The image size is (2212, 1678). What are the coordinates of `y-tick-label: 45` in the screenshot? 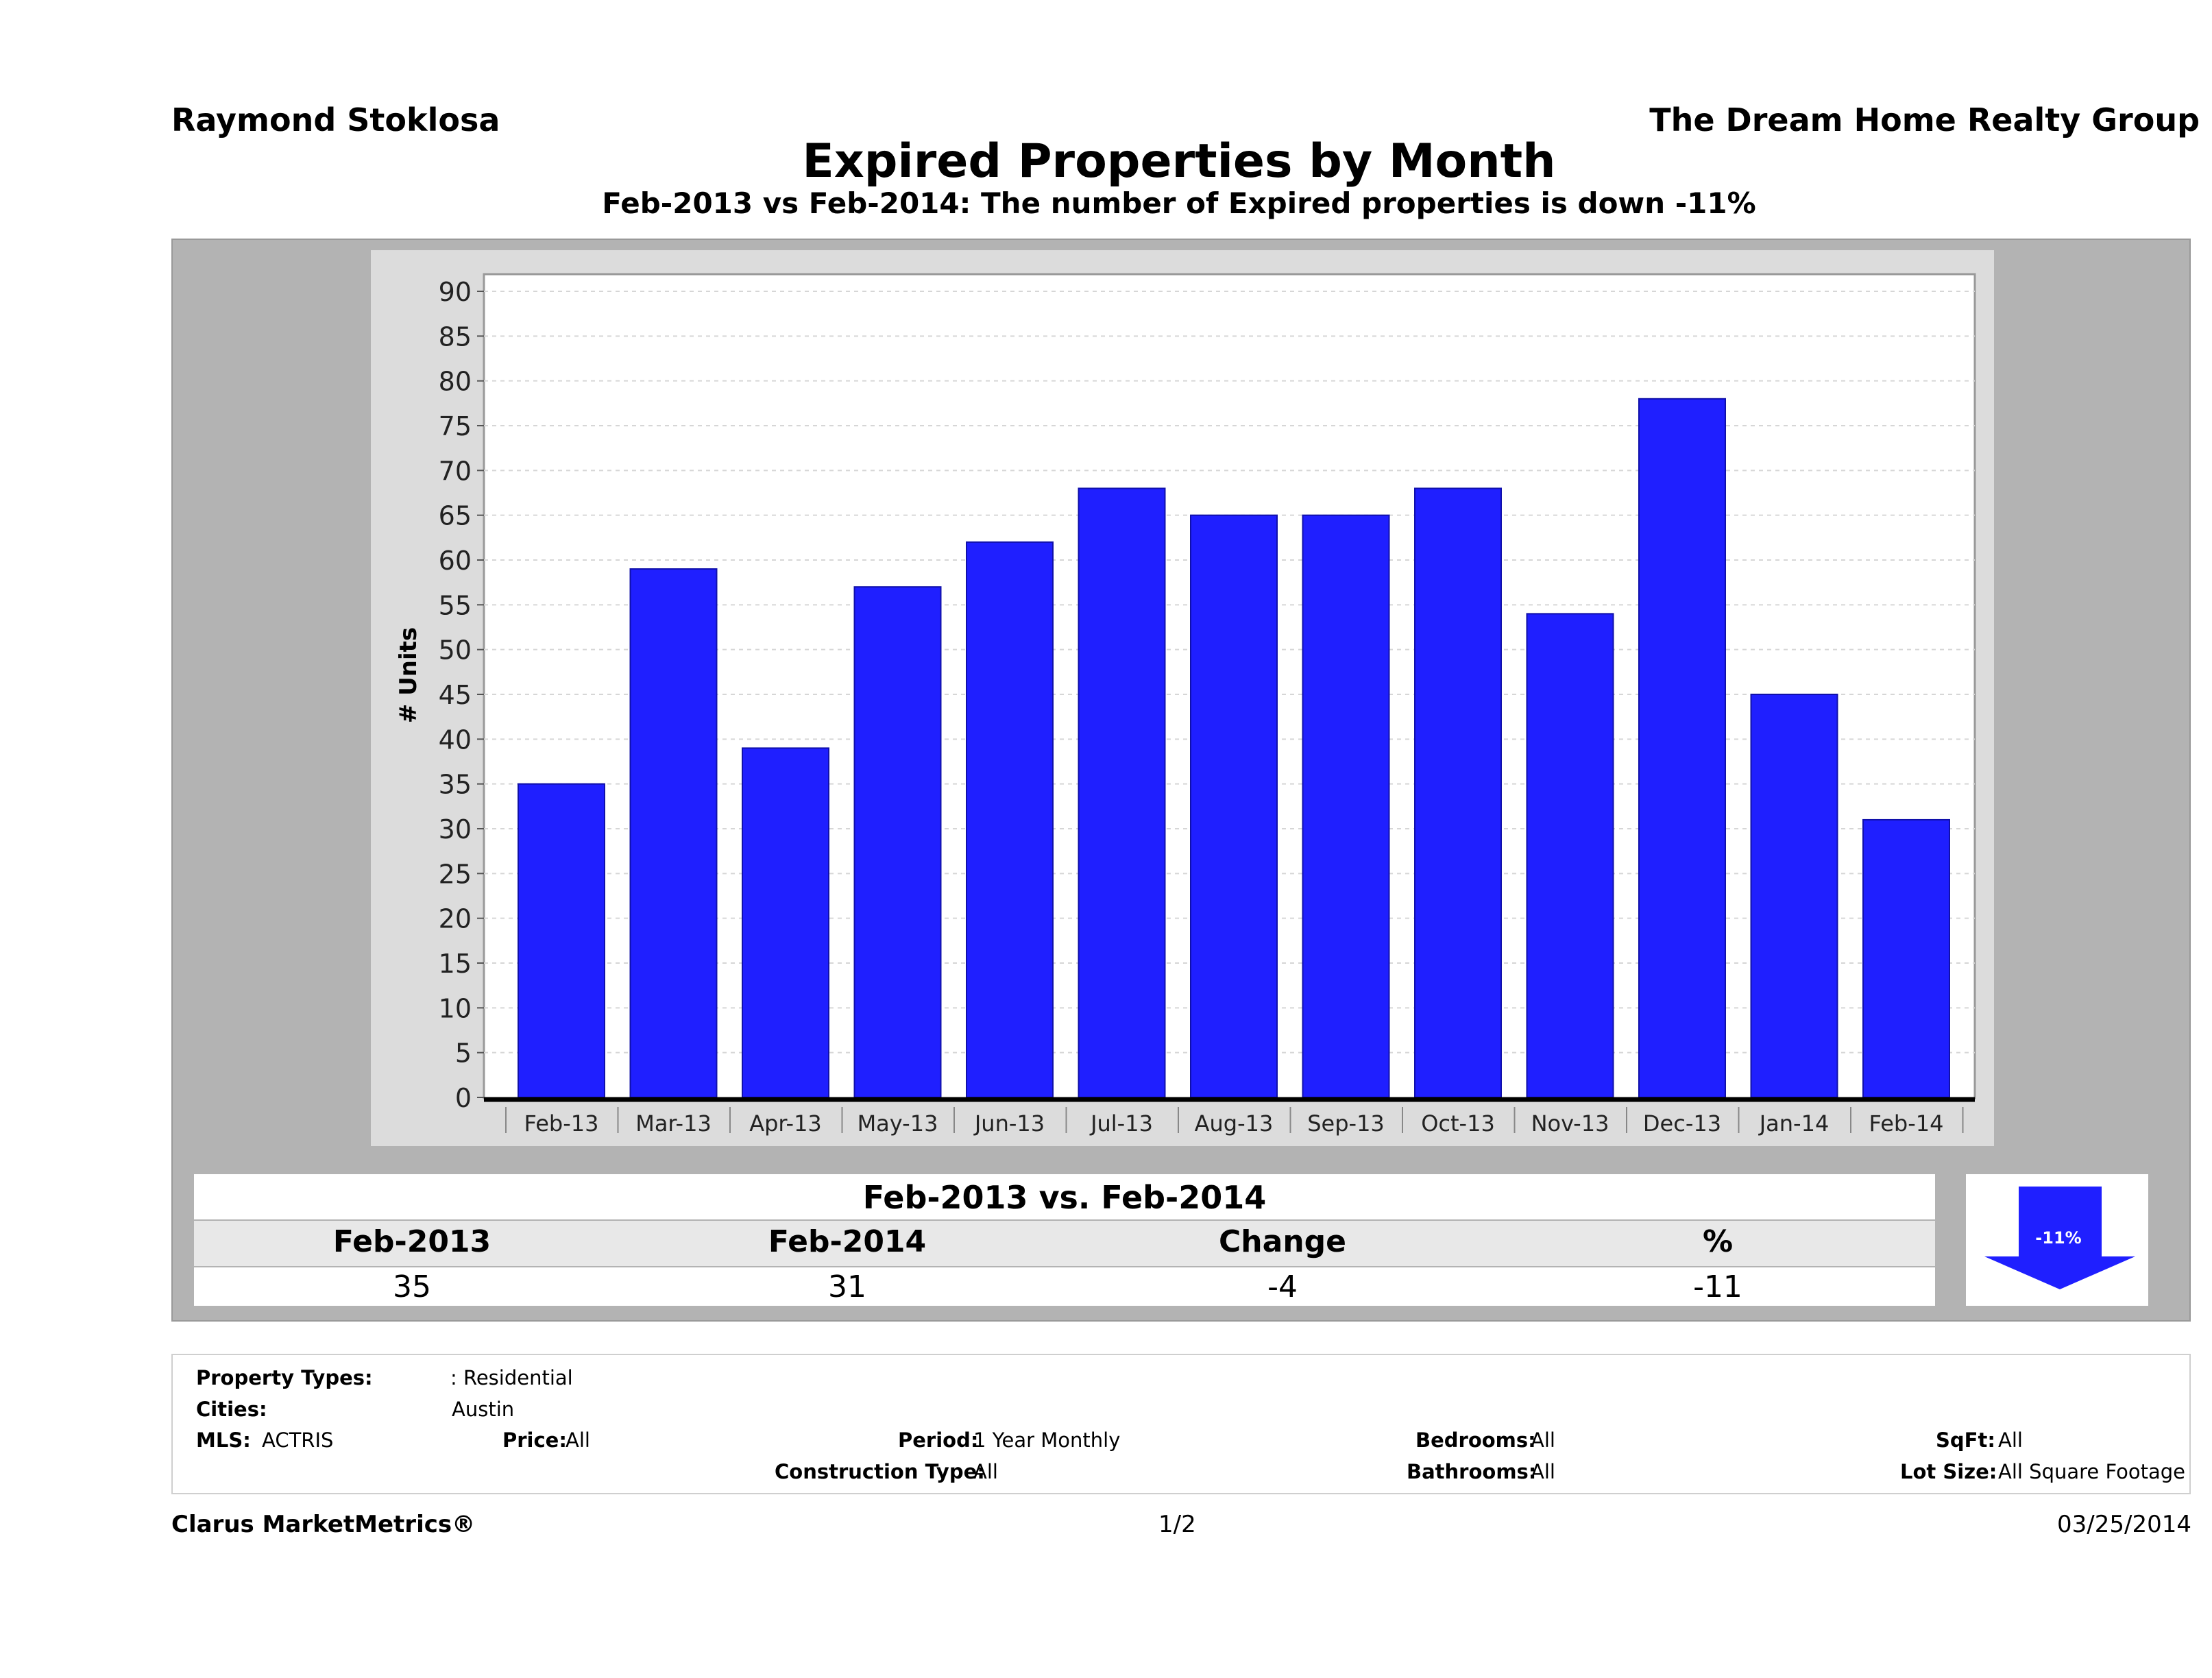 It's located at (455, 695).